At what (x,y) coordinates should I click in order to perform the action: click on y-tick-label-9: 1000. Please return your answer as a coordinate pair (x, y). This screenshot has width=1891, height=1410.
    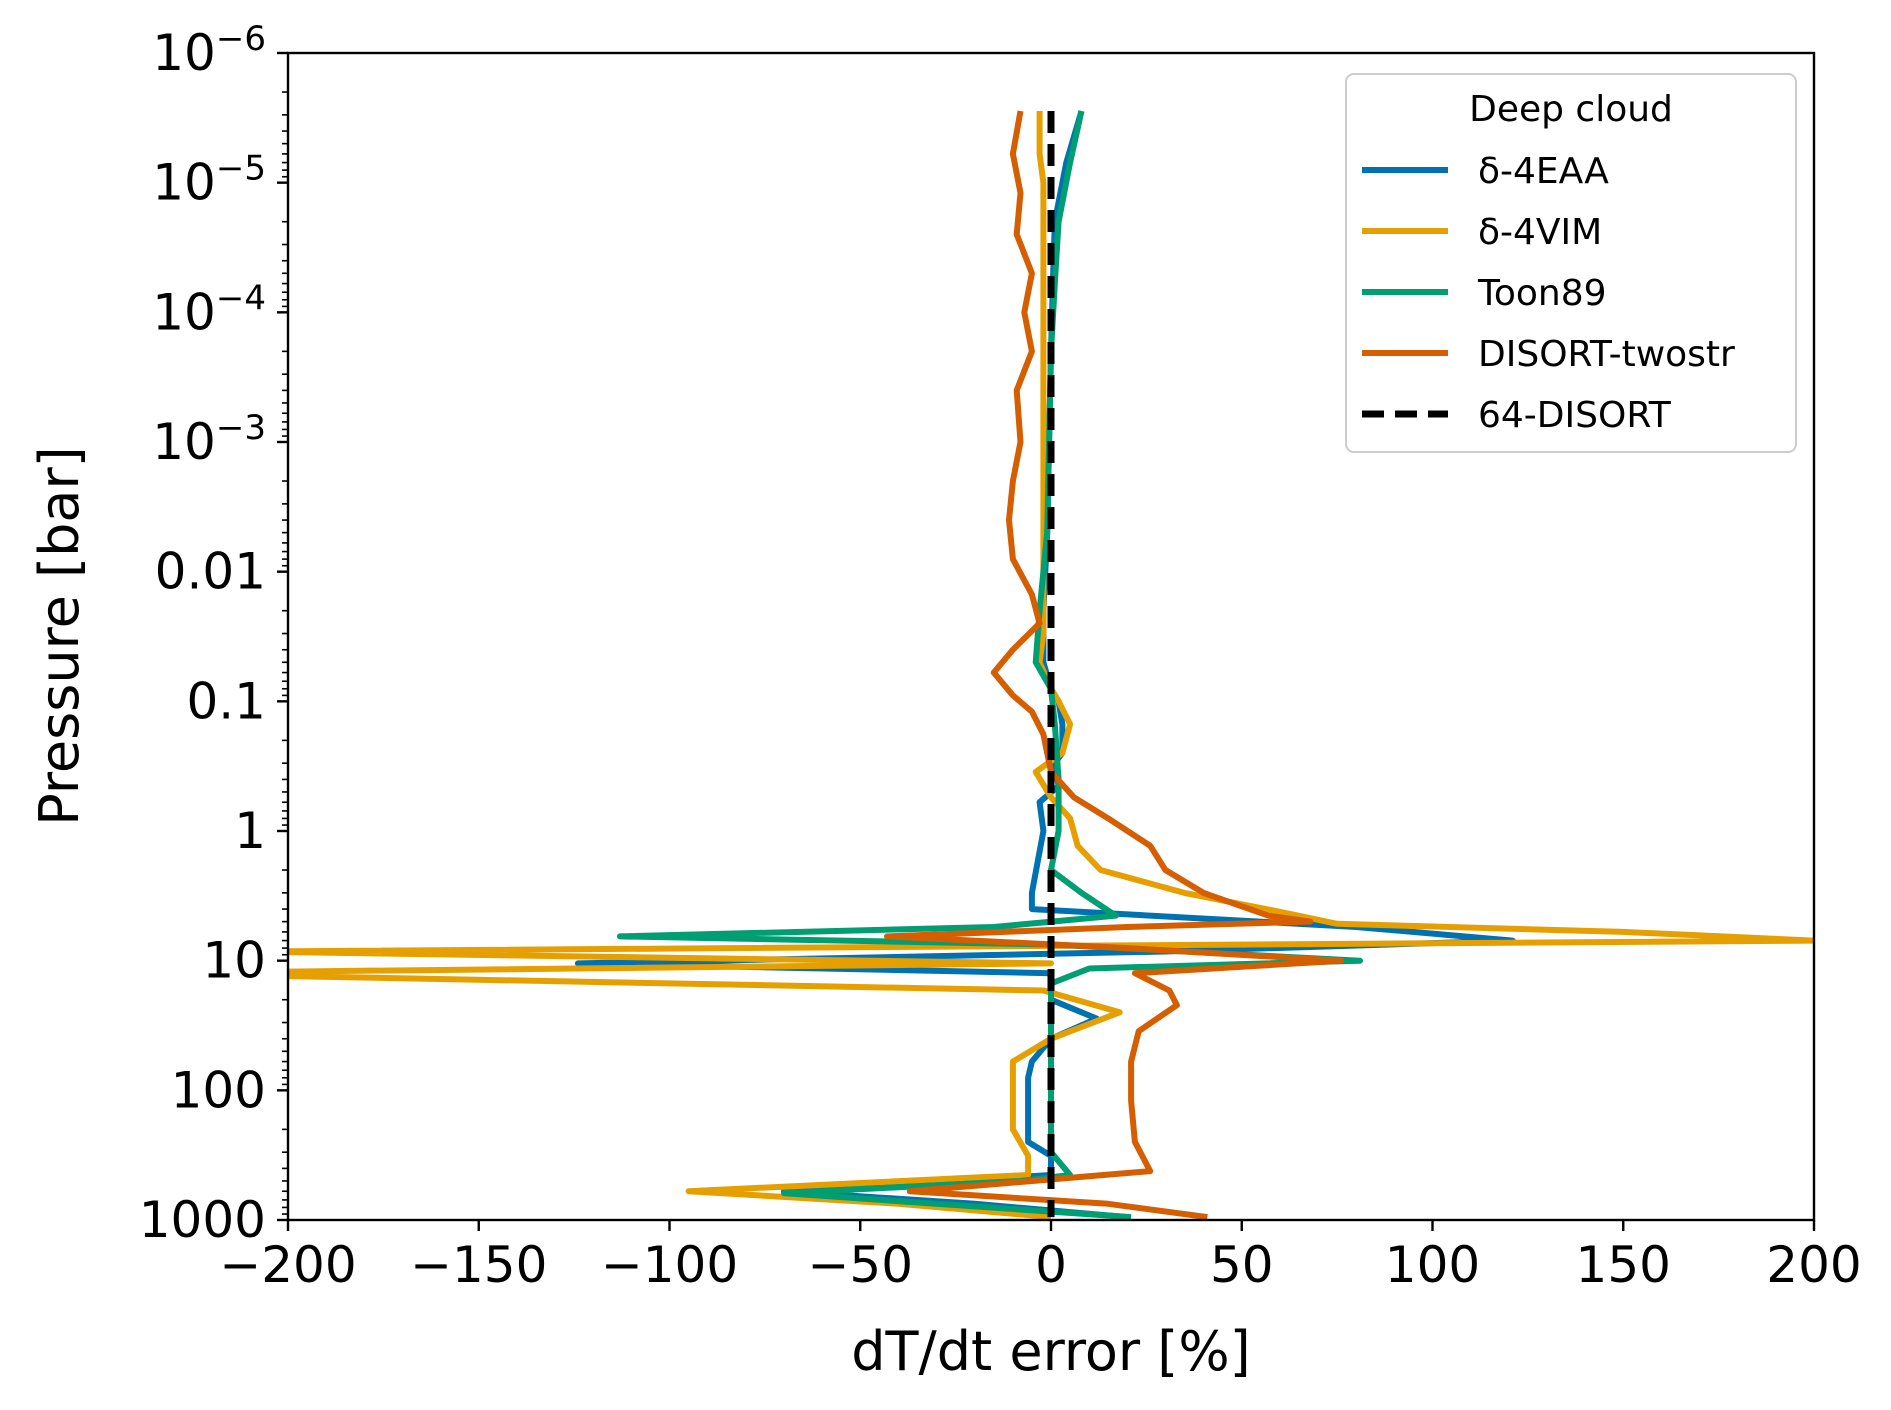
    Looking at the image, I should click on (202, 1220).